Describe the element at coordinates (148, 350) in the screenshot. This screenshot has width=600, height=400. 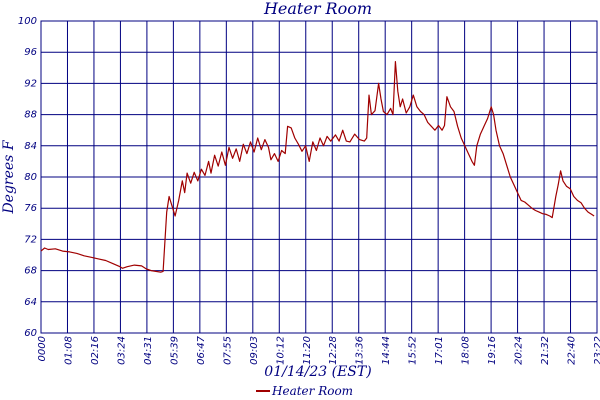
I see `x-tick-label: 04:31` at that location.